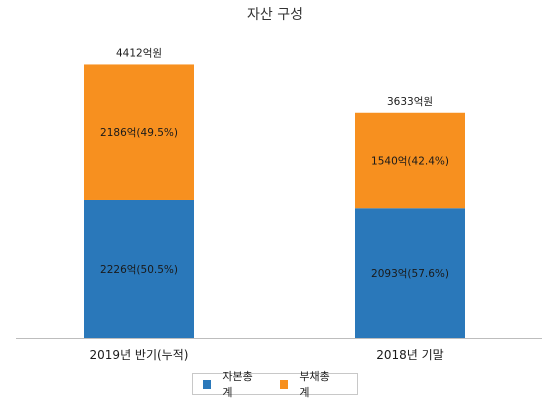 Image resolution: width=550 pixels, height=401 pixels. Describe the element at coordinates (275, 15) in the screenshot. I see `chart-title: 자산 구성` at that location.